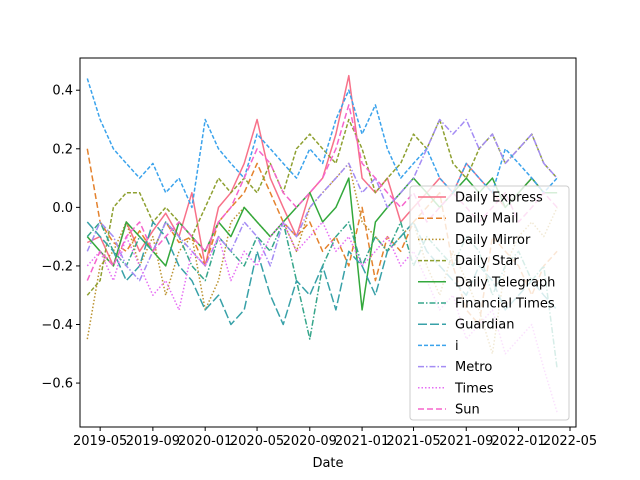  What do you see at coordinates (62, 149) in the screenshot?
I see `y-tick-label: 0.2` at bounding box center [62, 149].